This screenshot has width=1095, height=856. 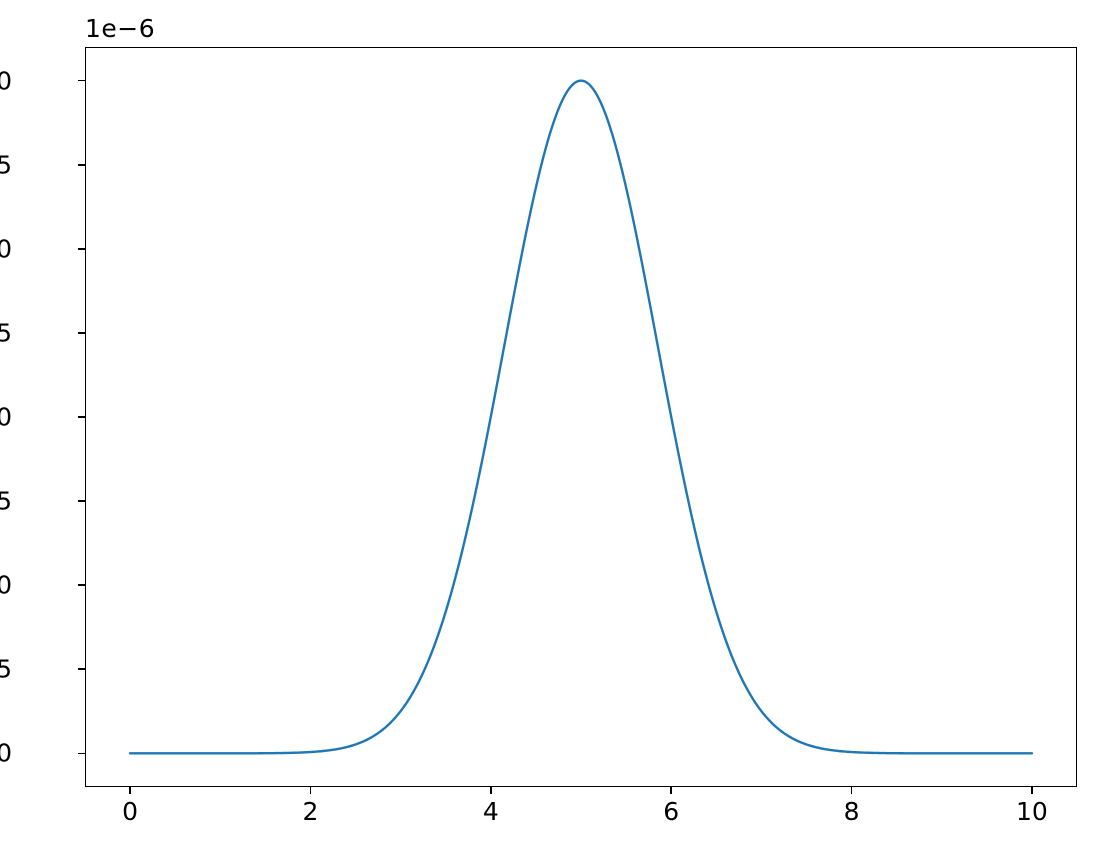 What do you see at coordinates (6, 333) in the screenshot?
I see `y-tick-label: 2.5` at bounding box center [6, 333].